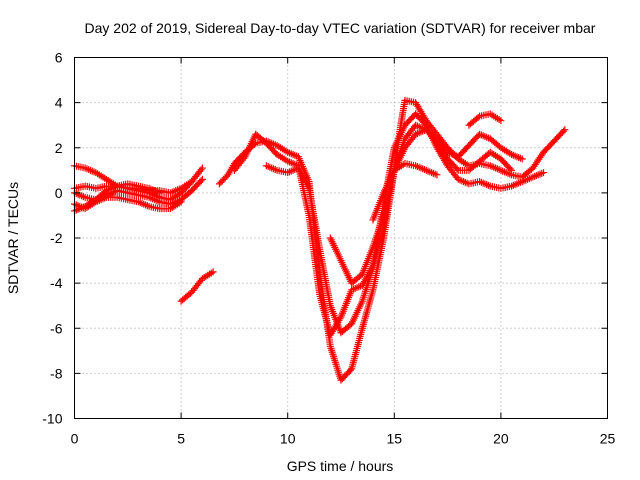 This screenshot has width=640, height=480. Describe the element at coordinates (56, 283) in the screenshot. I see `y-tick-label: -4` at that location.